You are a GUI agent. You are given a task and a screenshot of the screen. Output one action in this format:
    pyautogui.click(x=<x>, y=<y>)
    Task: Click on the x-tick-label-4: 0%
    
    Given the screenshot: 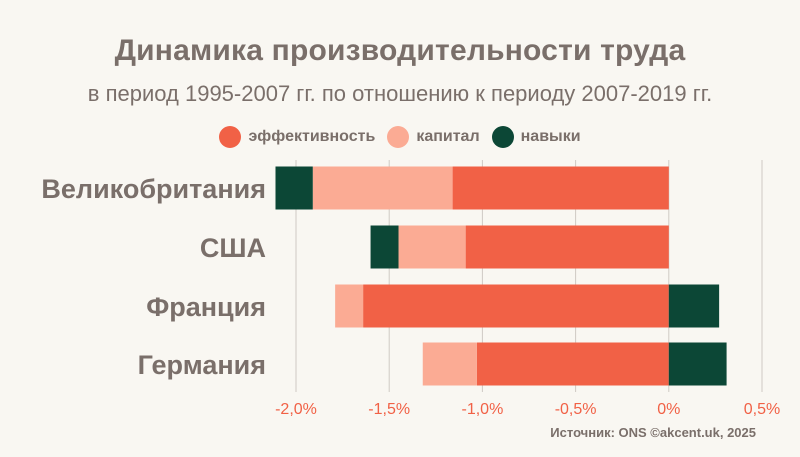 What is the action you would take?
    pyautogui.click(x=668, y=409)
    